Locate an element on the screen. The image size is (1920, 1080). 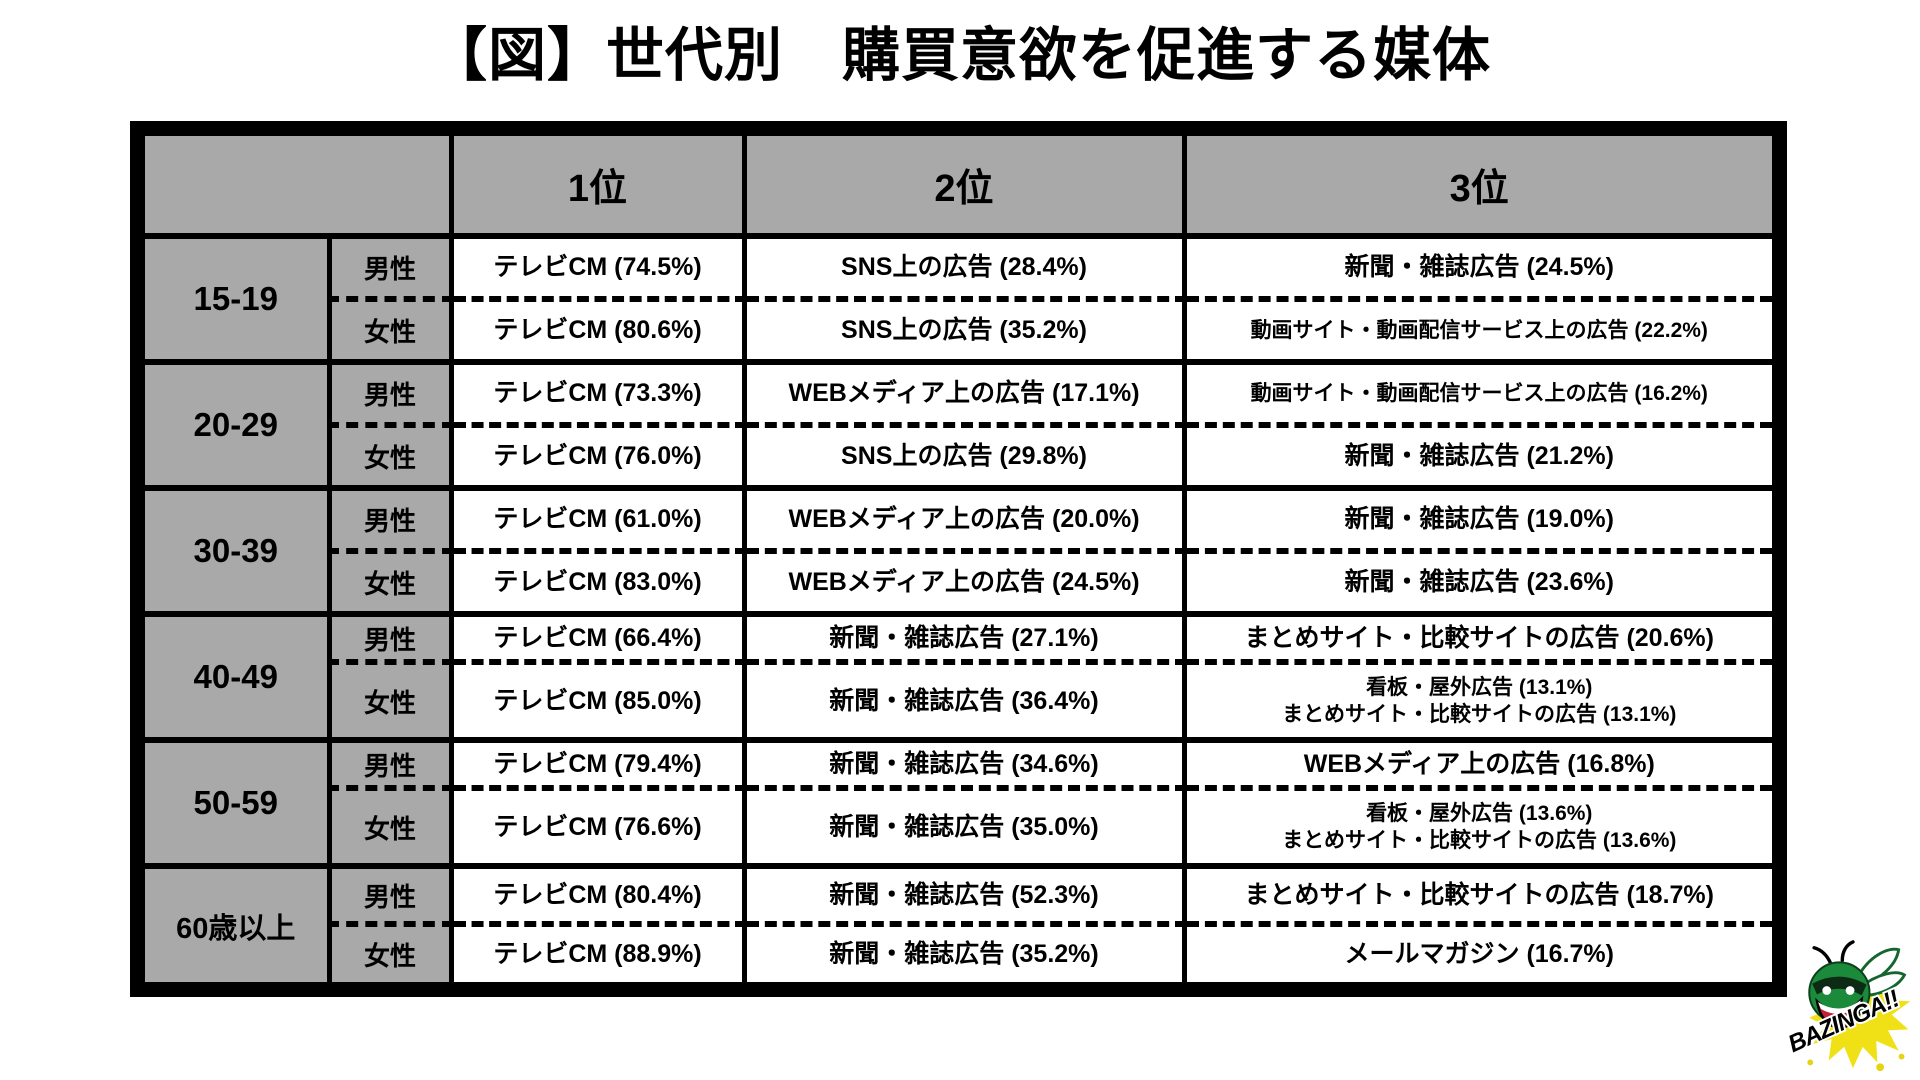
rank1-cell: テレビCM (76.0%) is located at coordinates (597, 458).